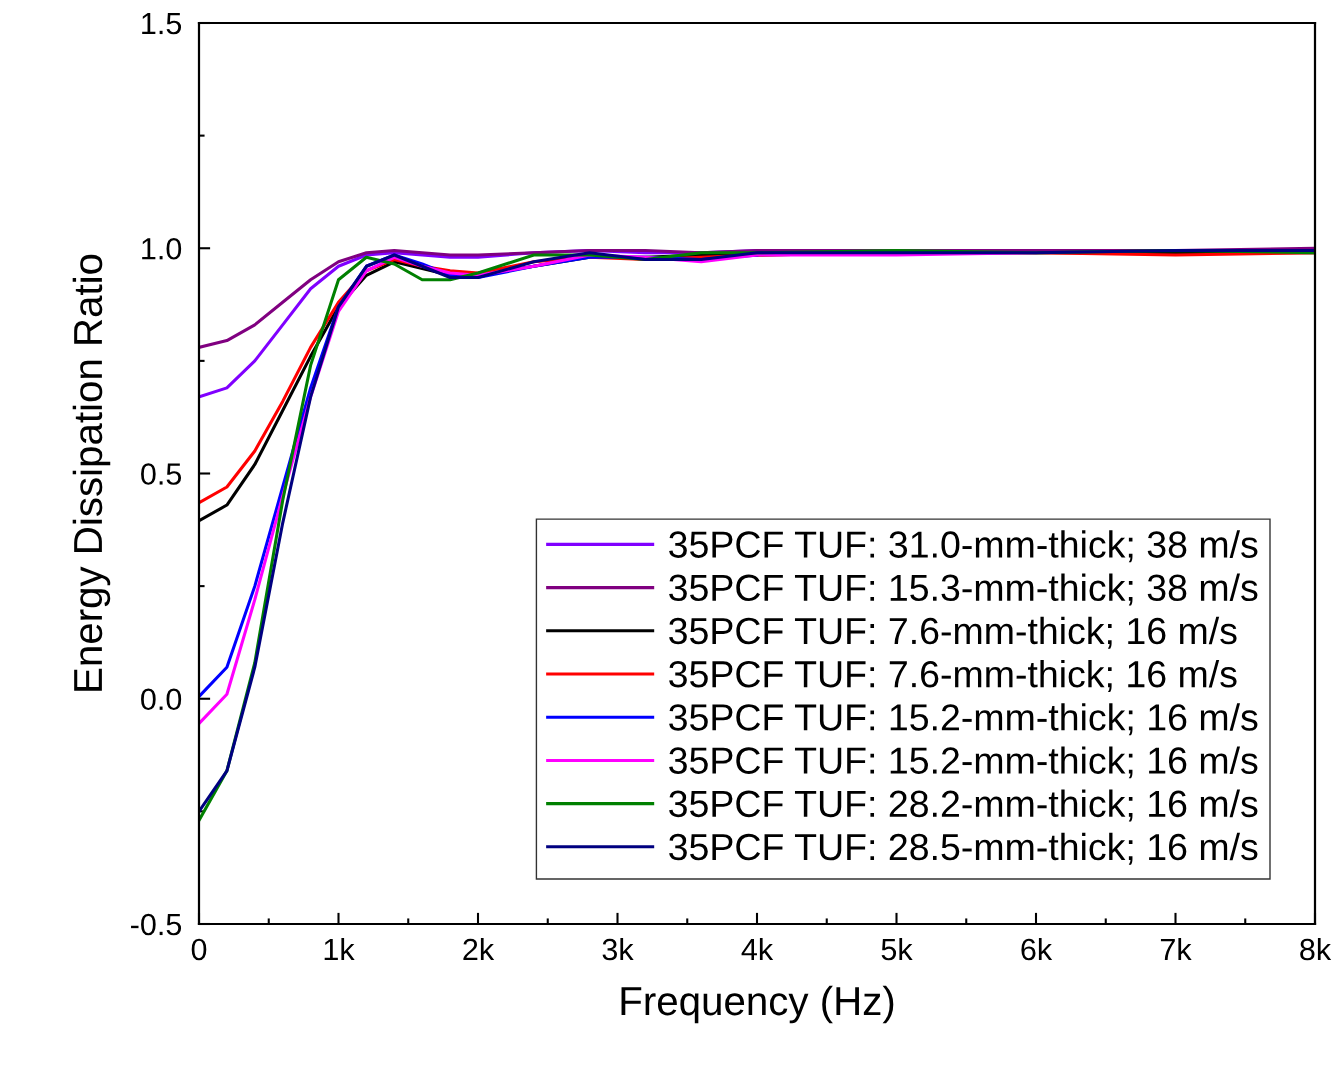 Image resolution: width=1339 pixels, height=1065 pixels. I want to click on x-tick-label: 8k, so click(1316, 949).